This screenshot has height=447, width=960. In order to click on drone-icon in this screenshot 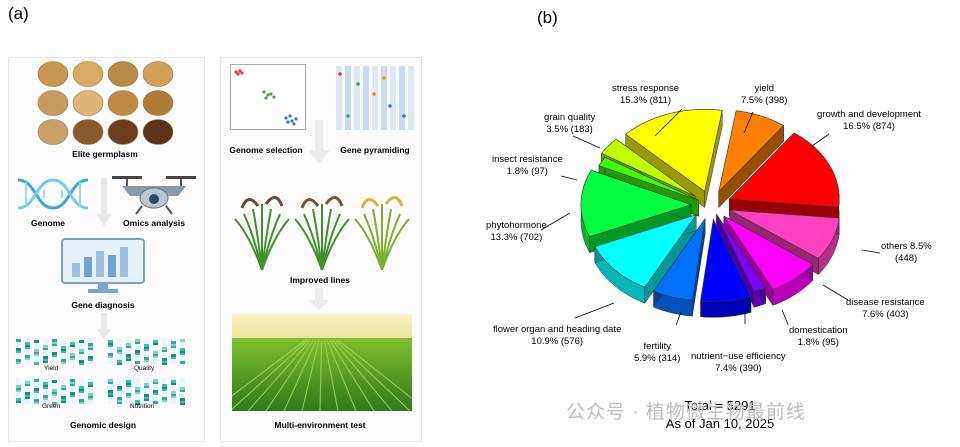, I will do `click(154, 195)`.